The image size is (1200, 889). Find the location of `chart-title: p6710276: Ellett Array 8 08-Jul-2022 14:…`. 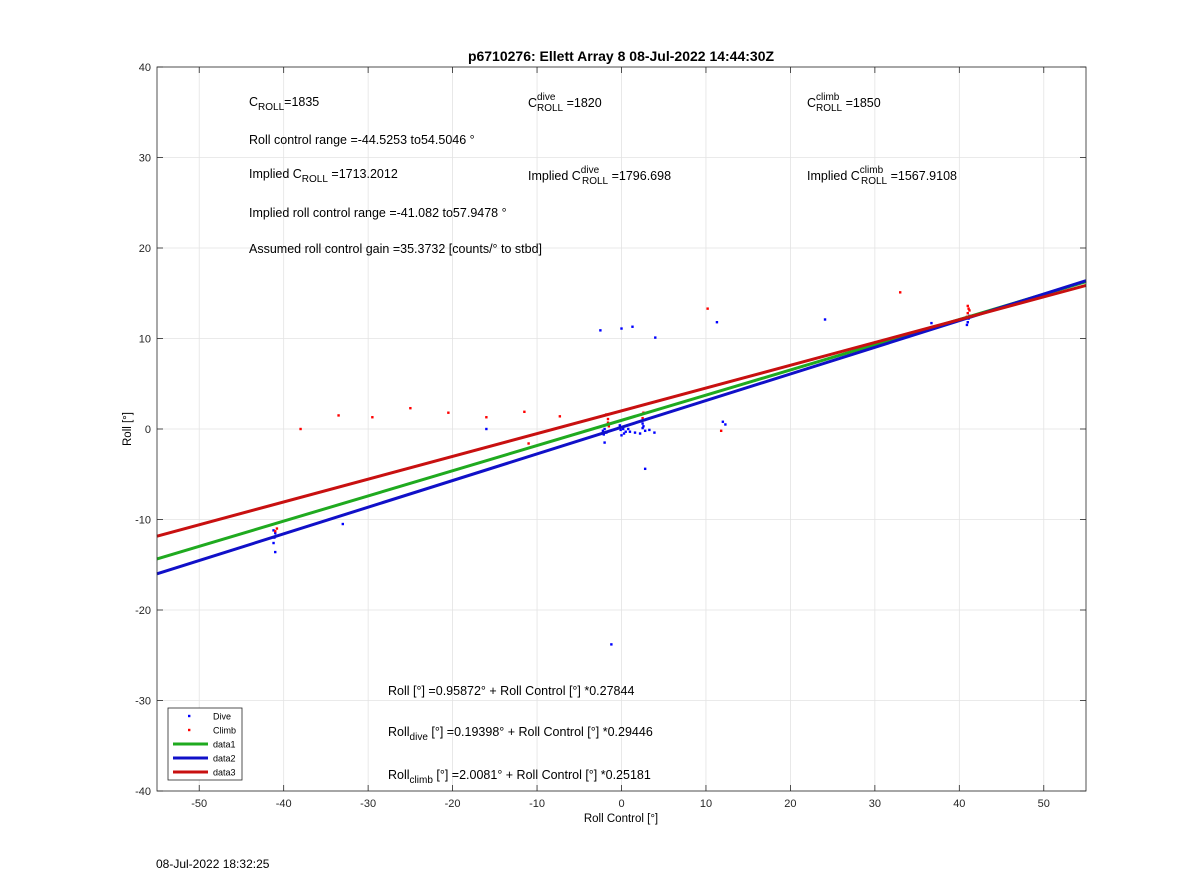

chart-title: p6710276: Ellett Array 8 08-Jul-2022 14:… is located at coordinates (621, 56).